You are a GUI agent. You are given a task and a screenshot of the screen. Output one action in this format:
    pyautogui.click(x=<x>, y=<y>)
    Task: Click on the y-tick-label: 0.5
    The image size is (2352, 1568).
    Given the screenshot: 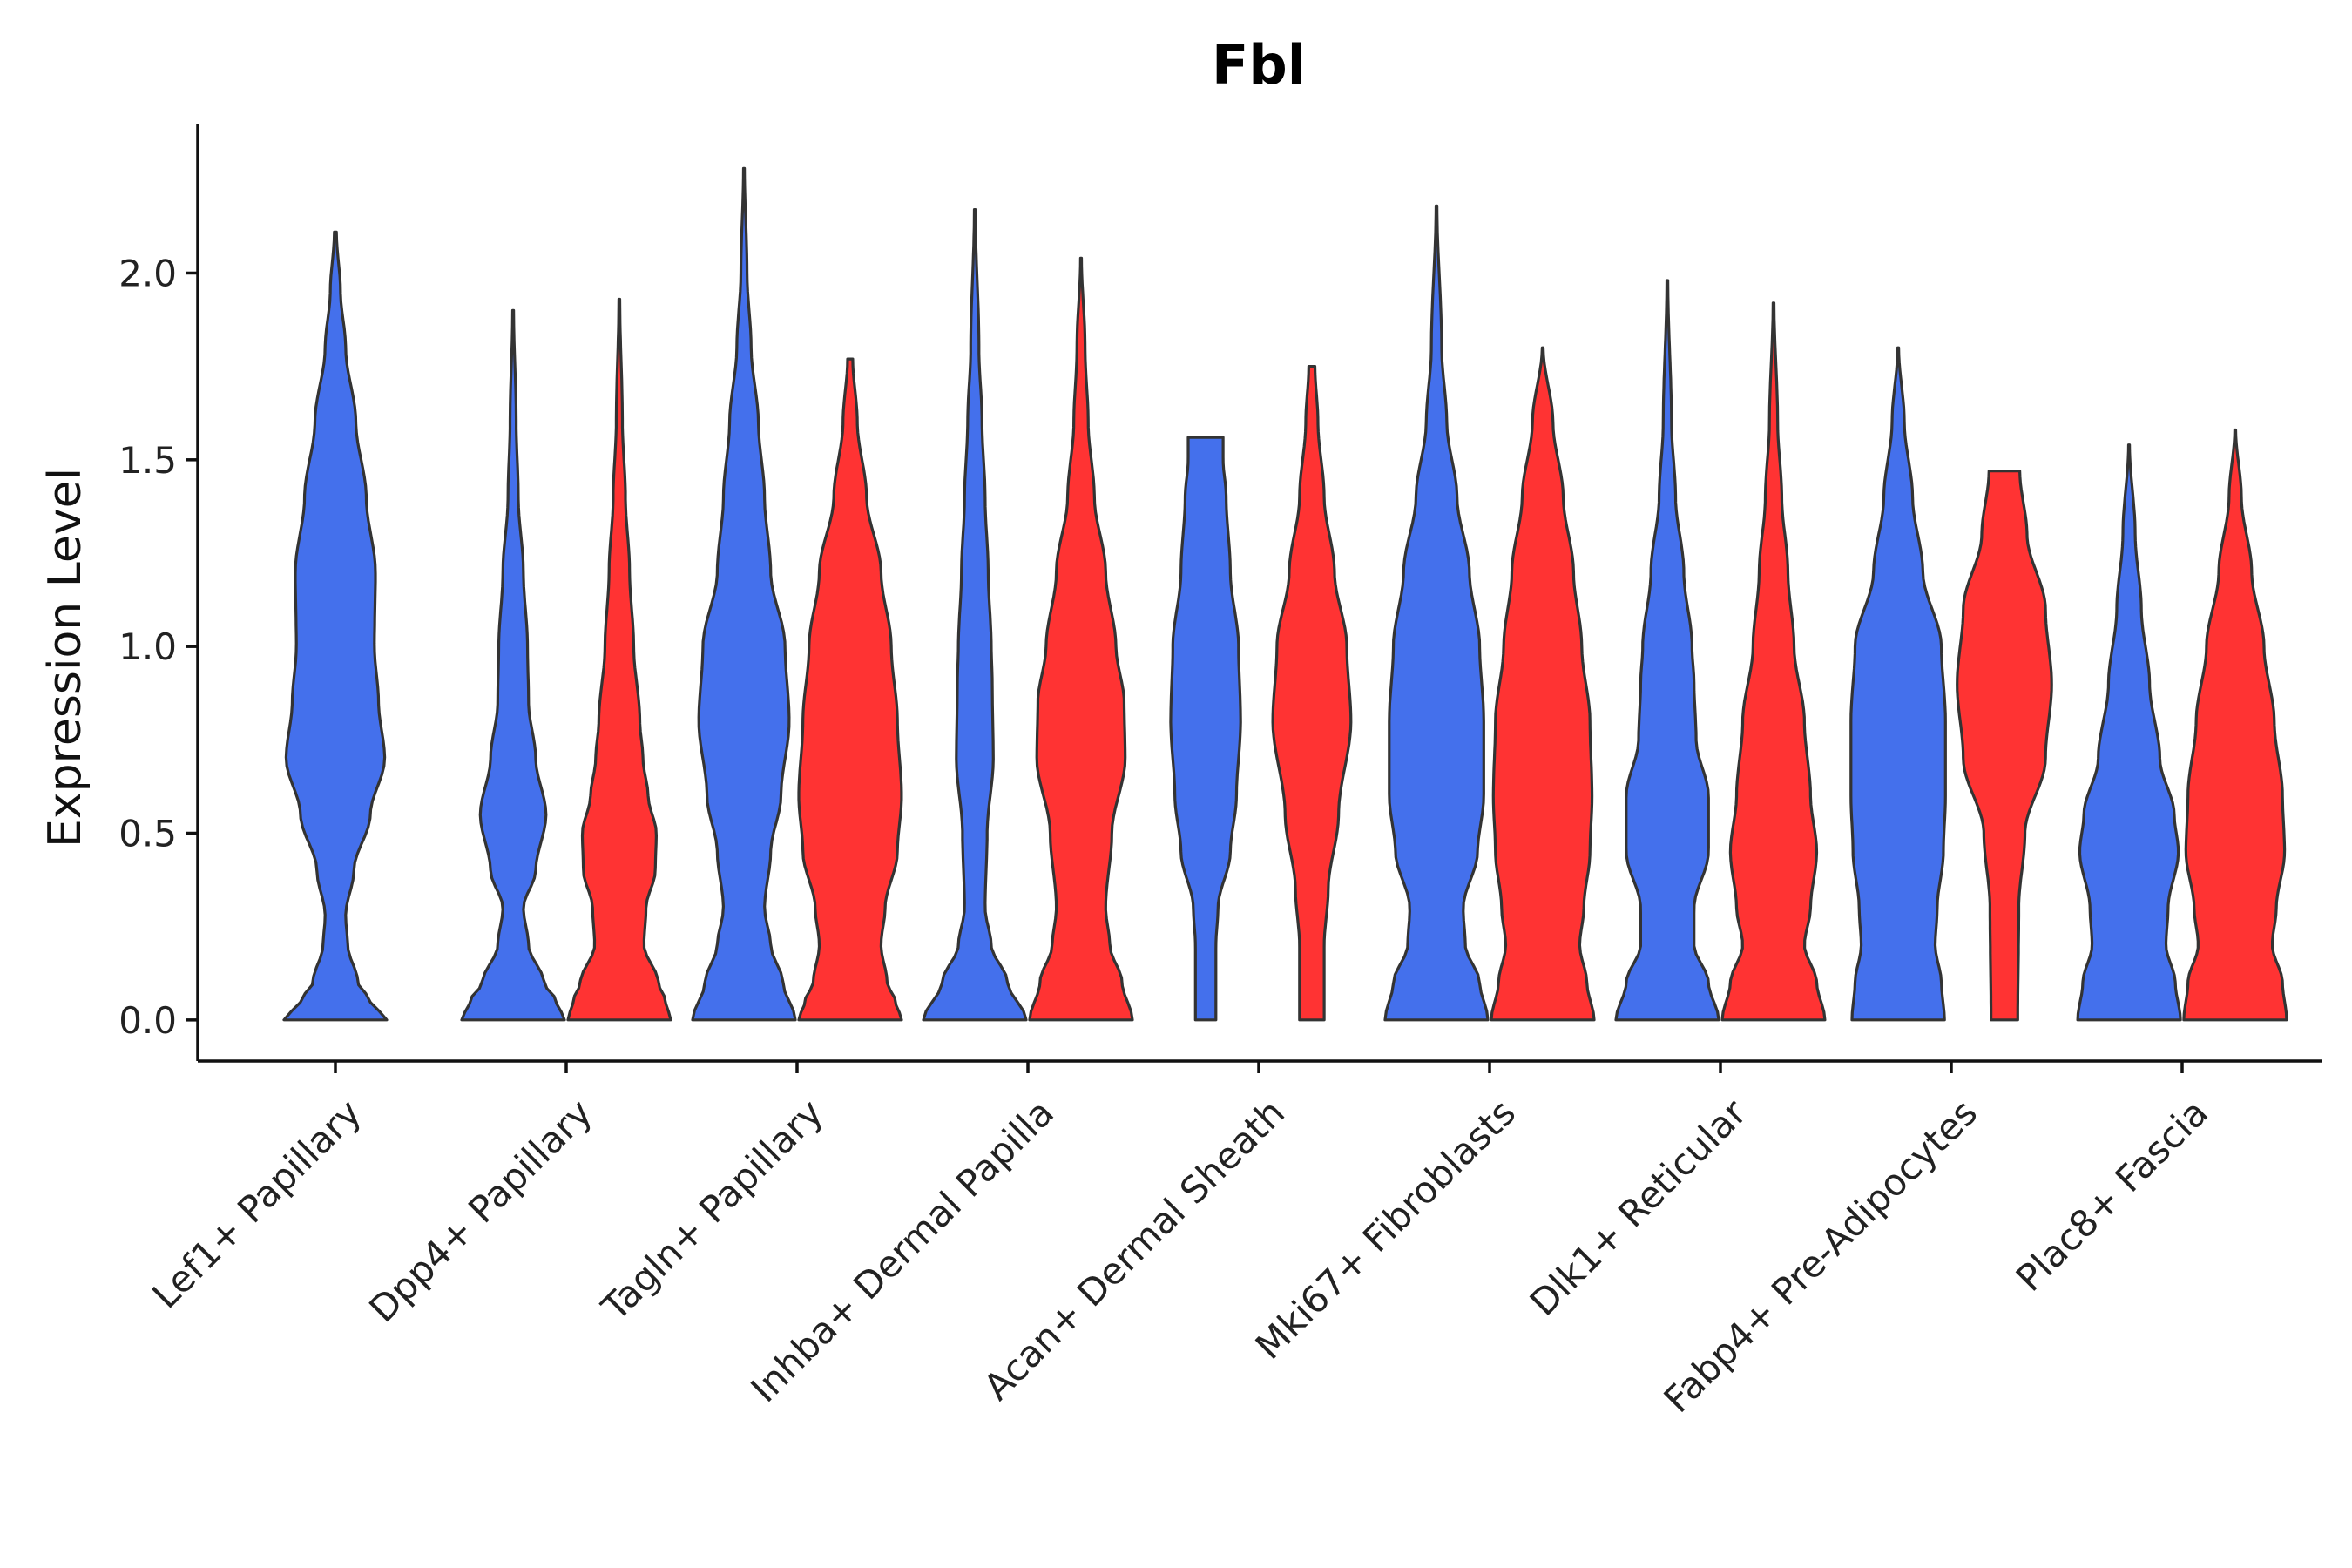 What is the action you would take?
    pyautogui.click(x=147, y=834)
    